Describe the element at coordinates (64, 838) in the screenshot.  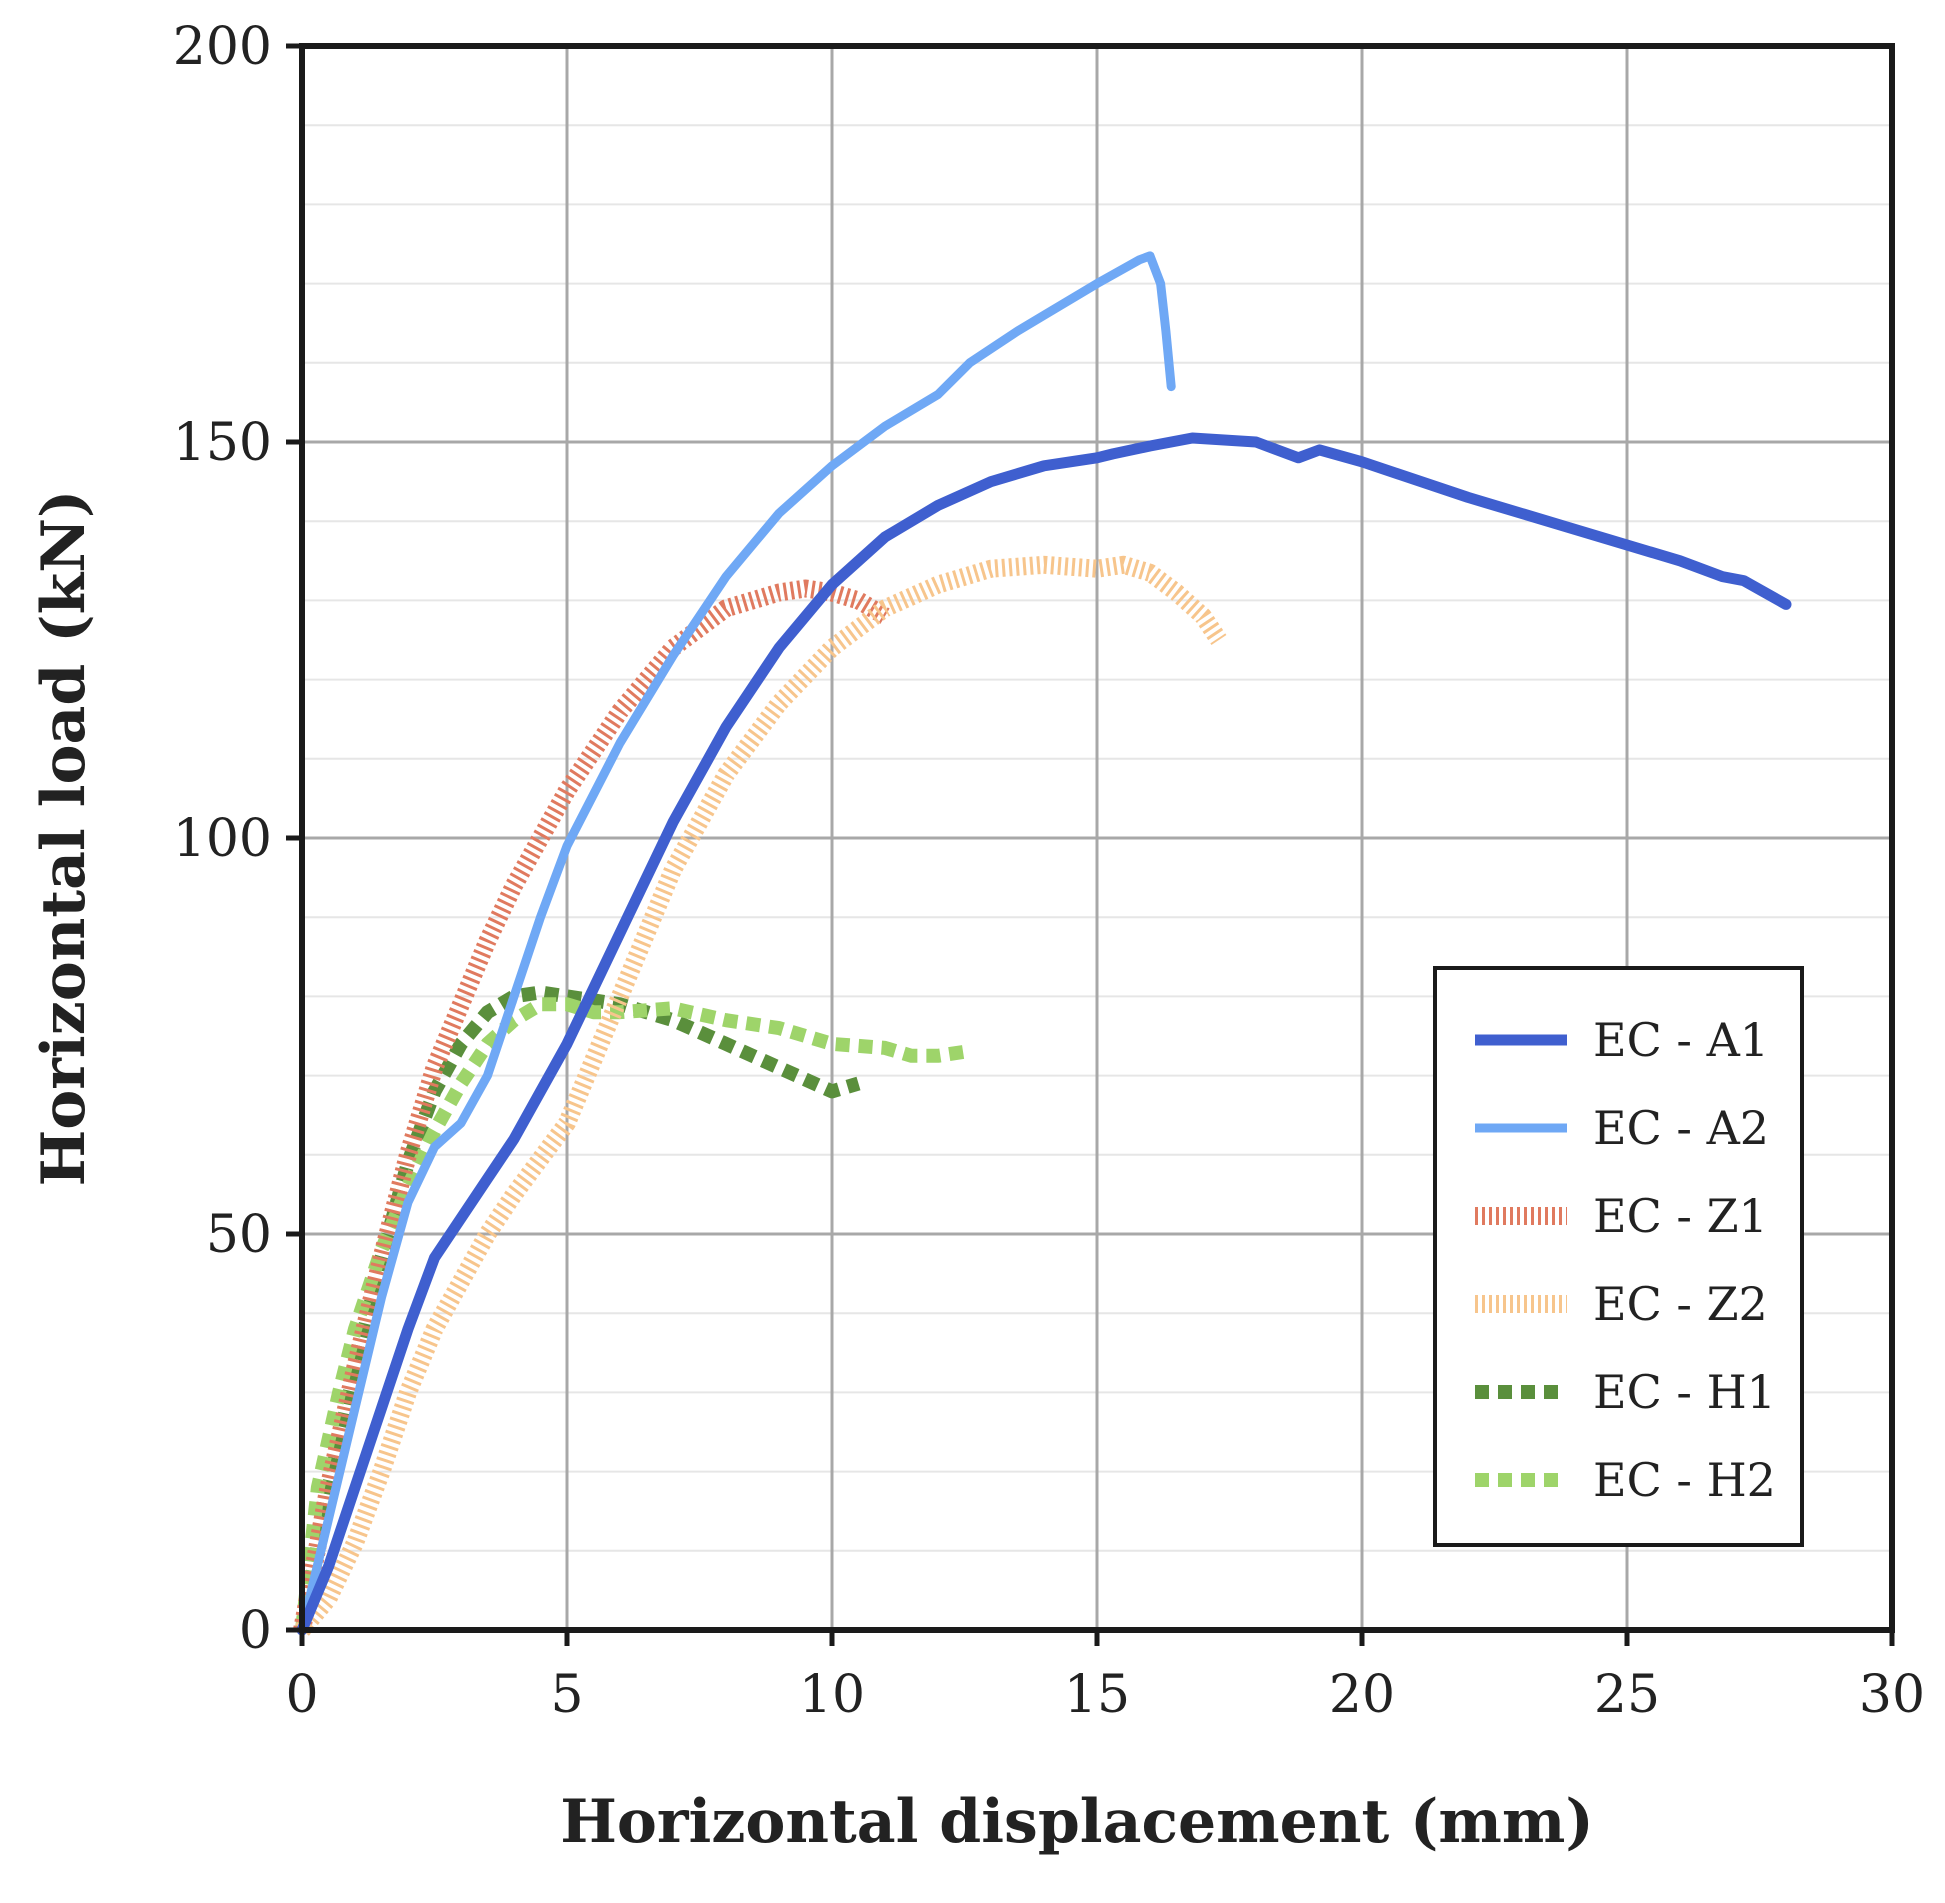
I see `y-axis-title: Horizontal load (kN)` at that location.